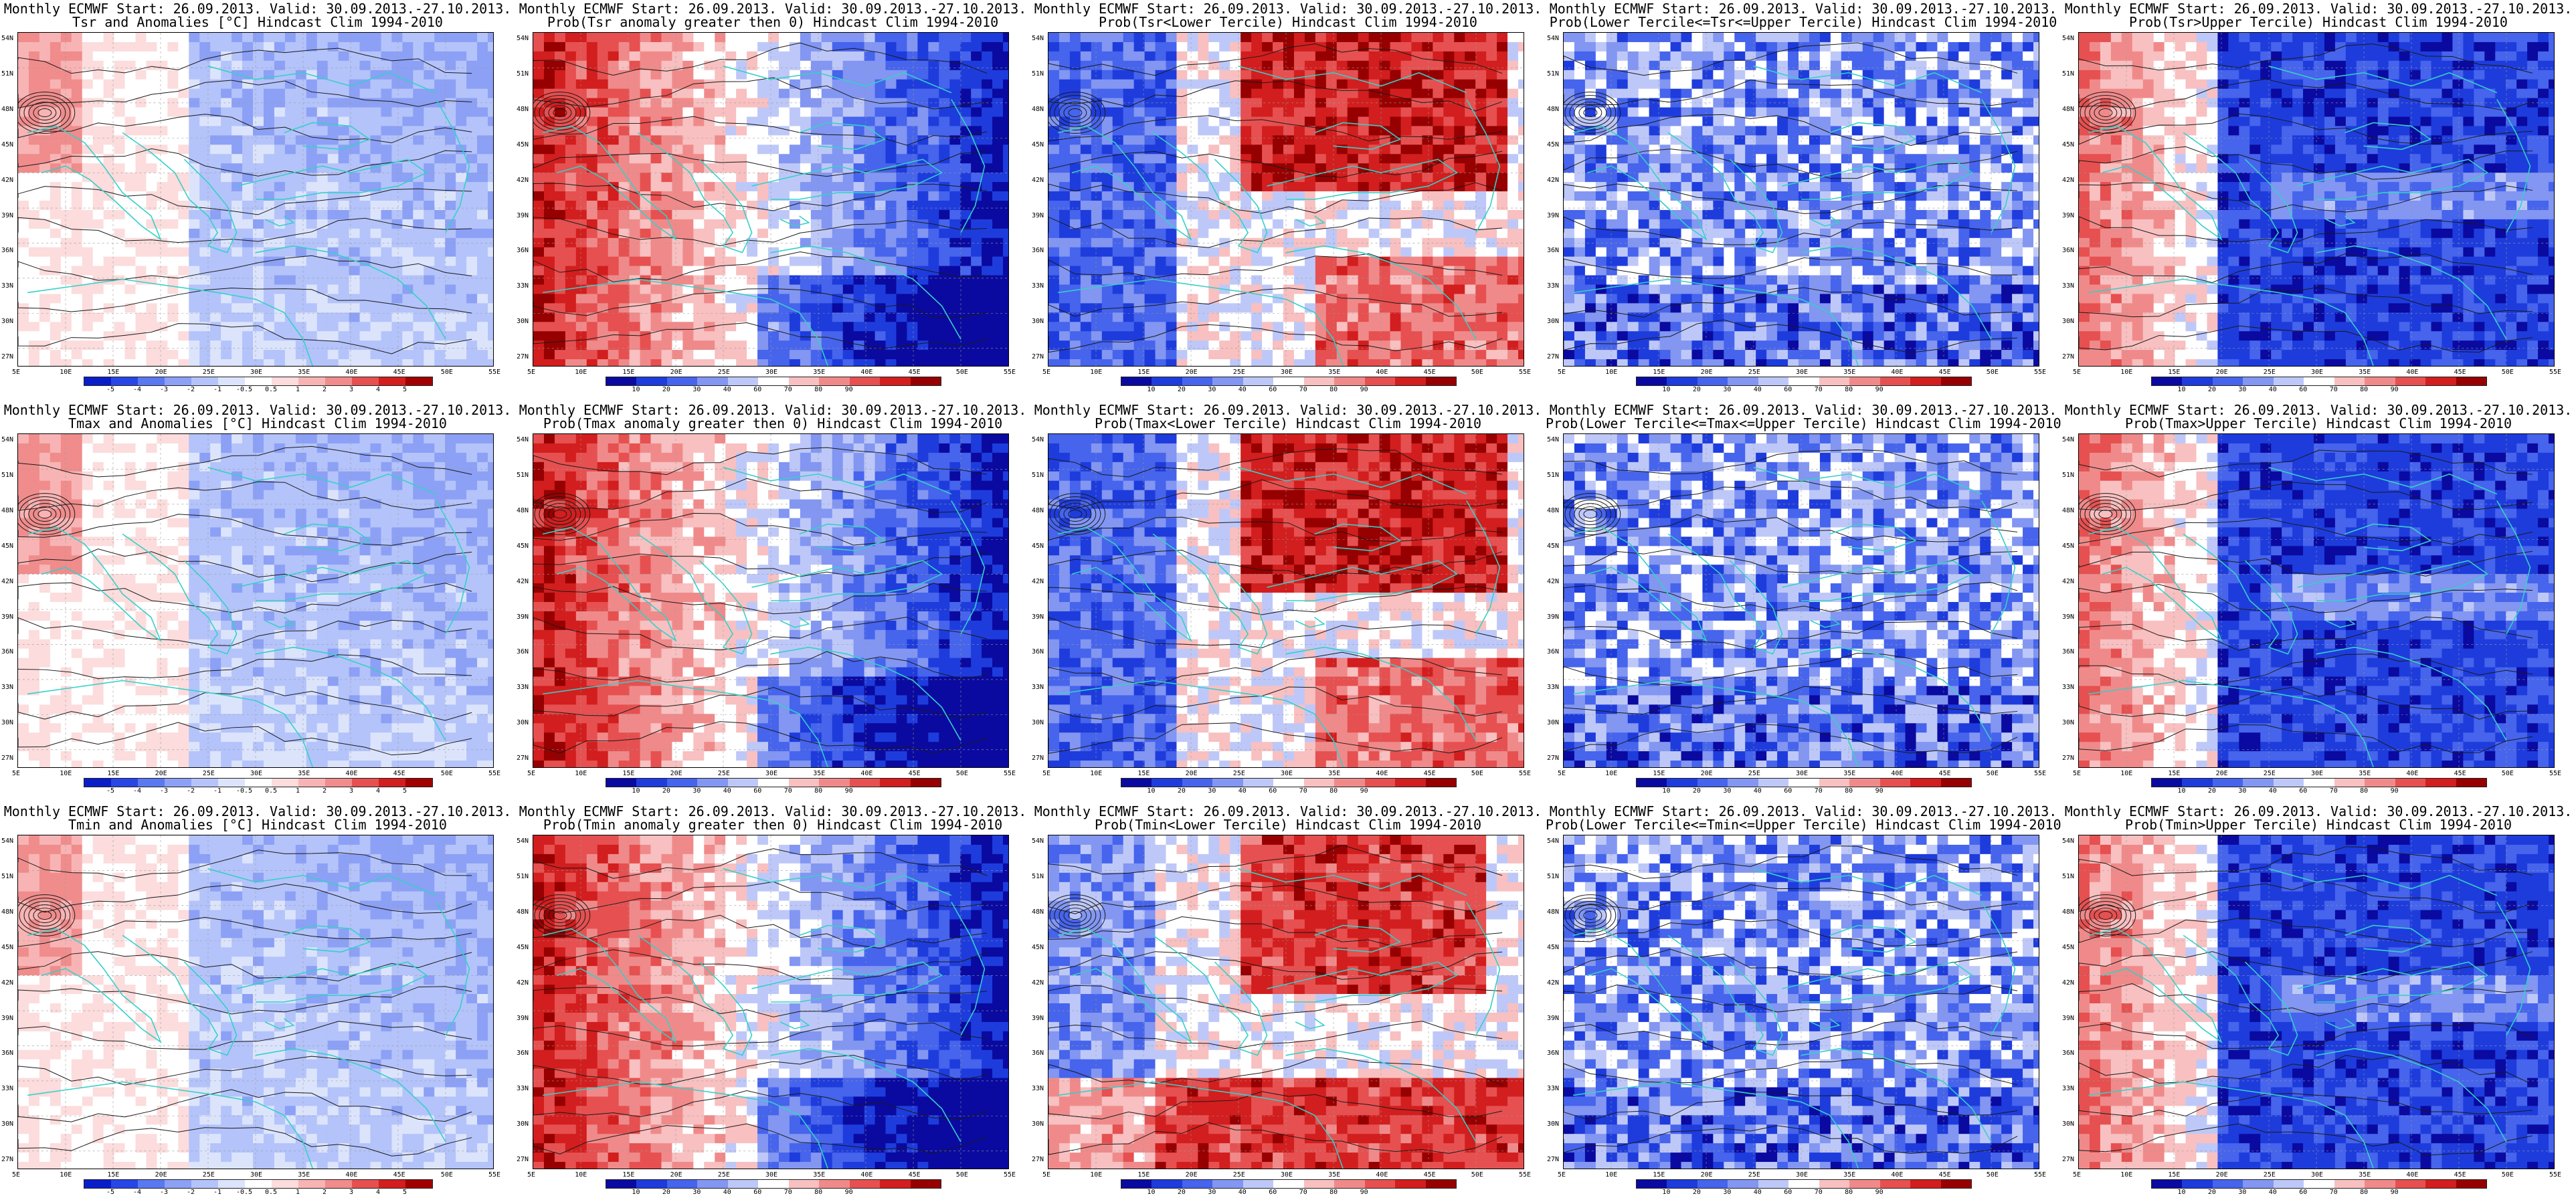 The width and height of the screenshot is (2576, 1204). I want to click on probability-field, so click(770, 1002).